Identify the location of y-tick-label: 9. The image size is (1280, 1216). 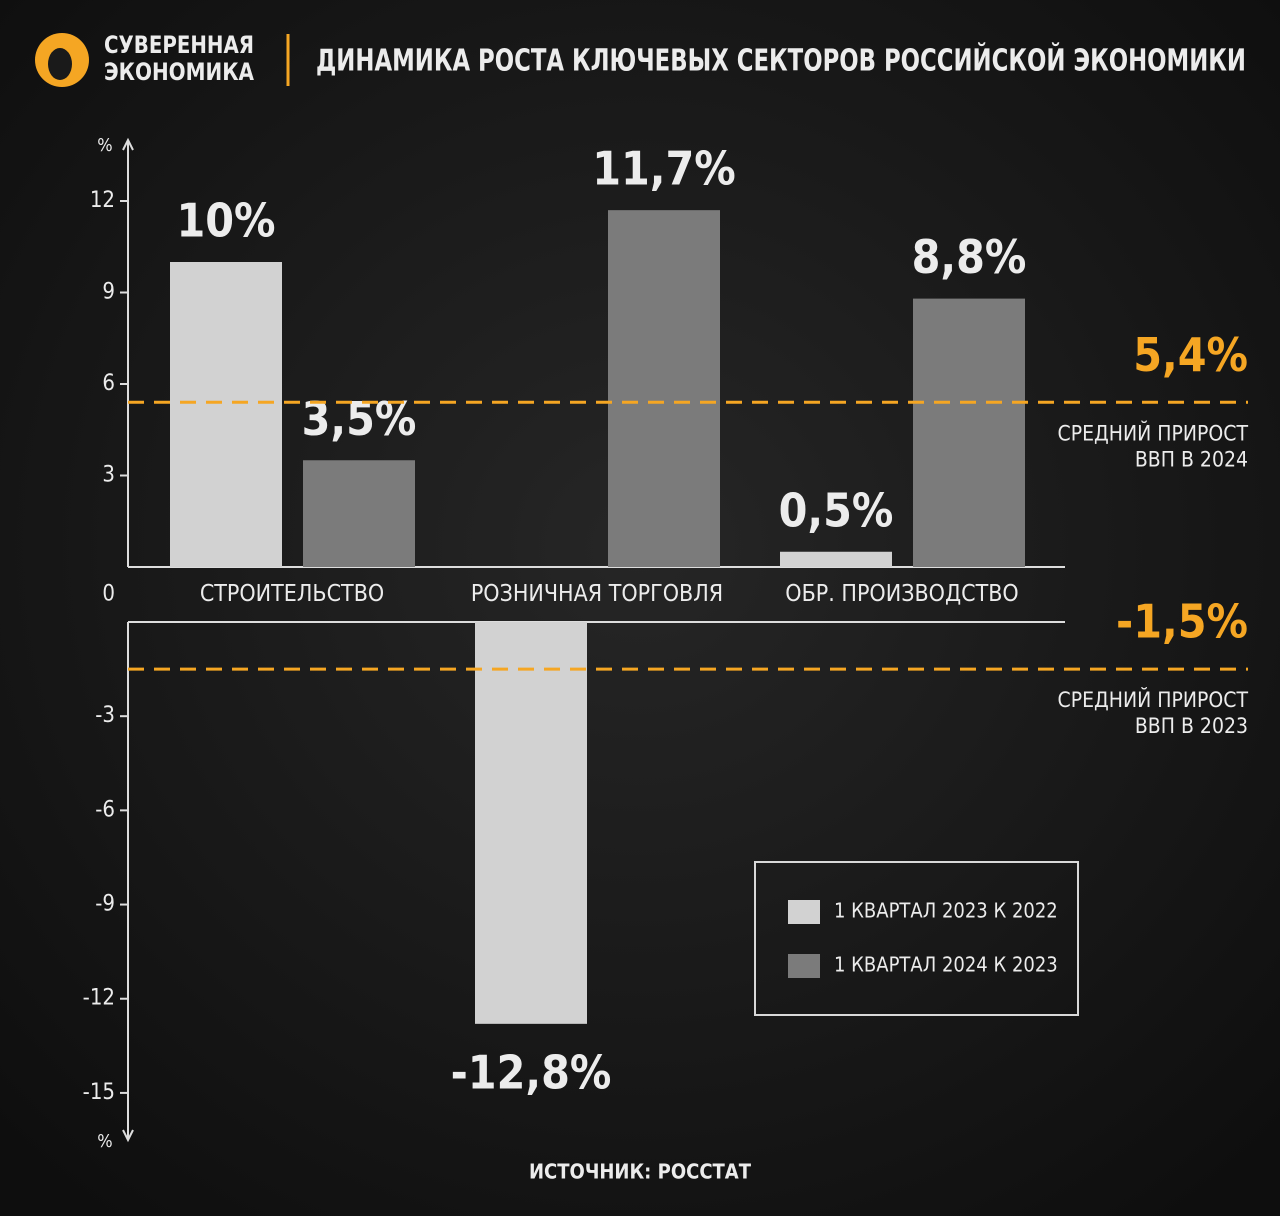
(108, 292).